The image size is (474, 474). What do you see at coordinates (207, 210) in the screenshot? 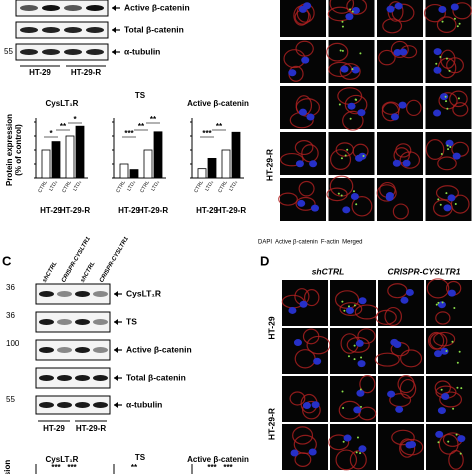
I see `group-label: HT-29` at bounding box center [207, 210].